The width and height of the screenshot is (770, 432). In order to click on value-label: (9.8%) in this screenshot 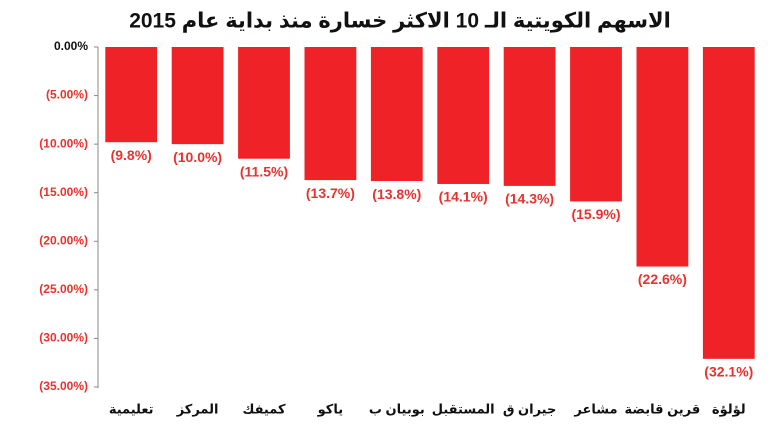, I will do `click(131, 155)`.